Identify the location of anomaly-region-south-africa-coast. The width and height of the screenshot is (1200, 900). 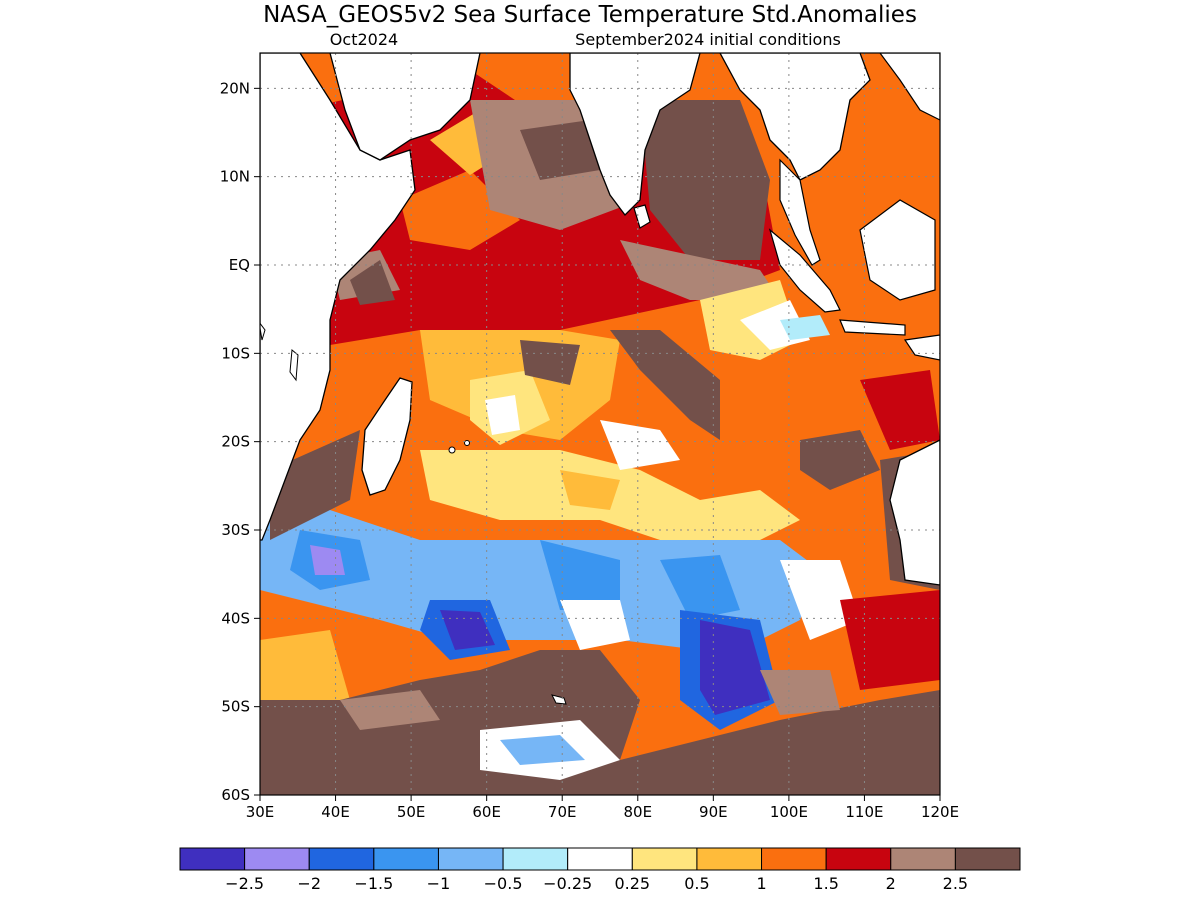
(315, 485).